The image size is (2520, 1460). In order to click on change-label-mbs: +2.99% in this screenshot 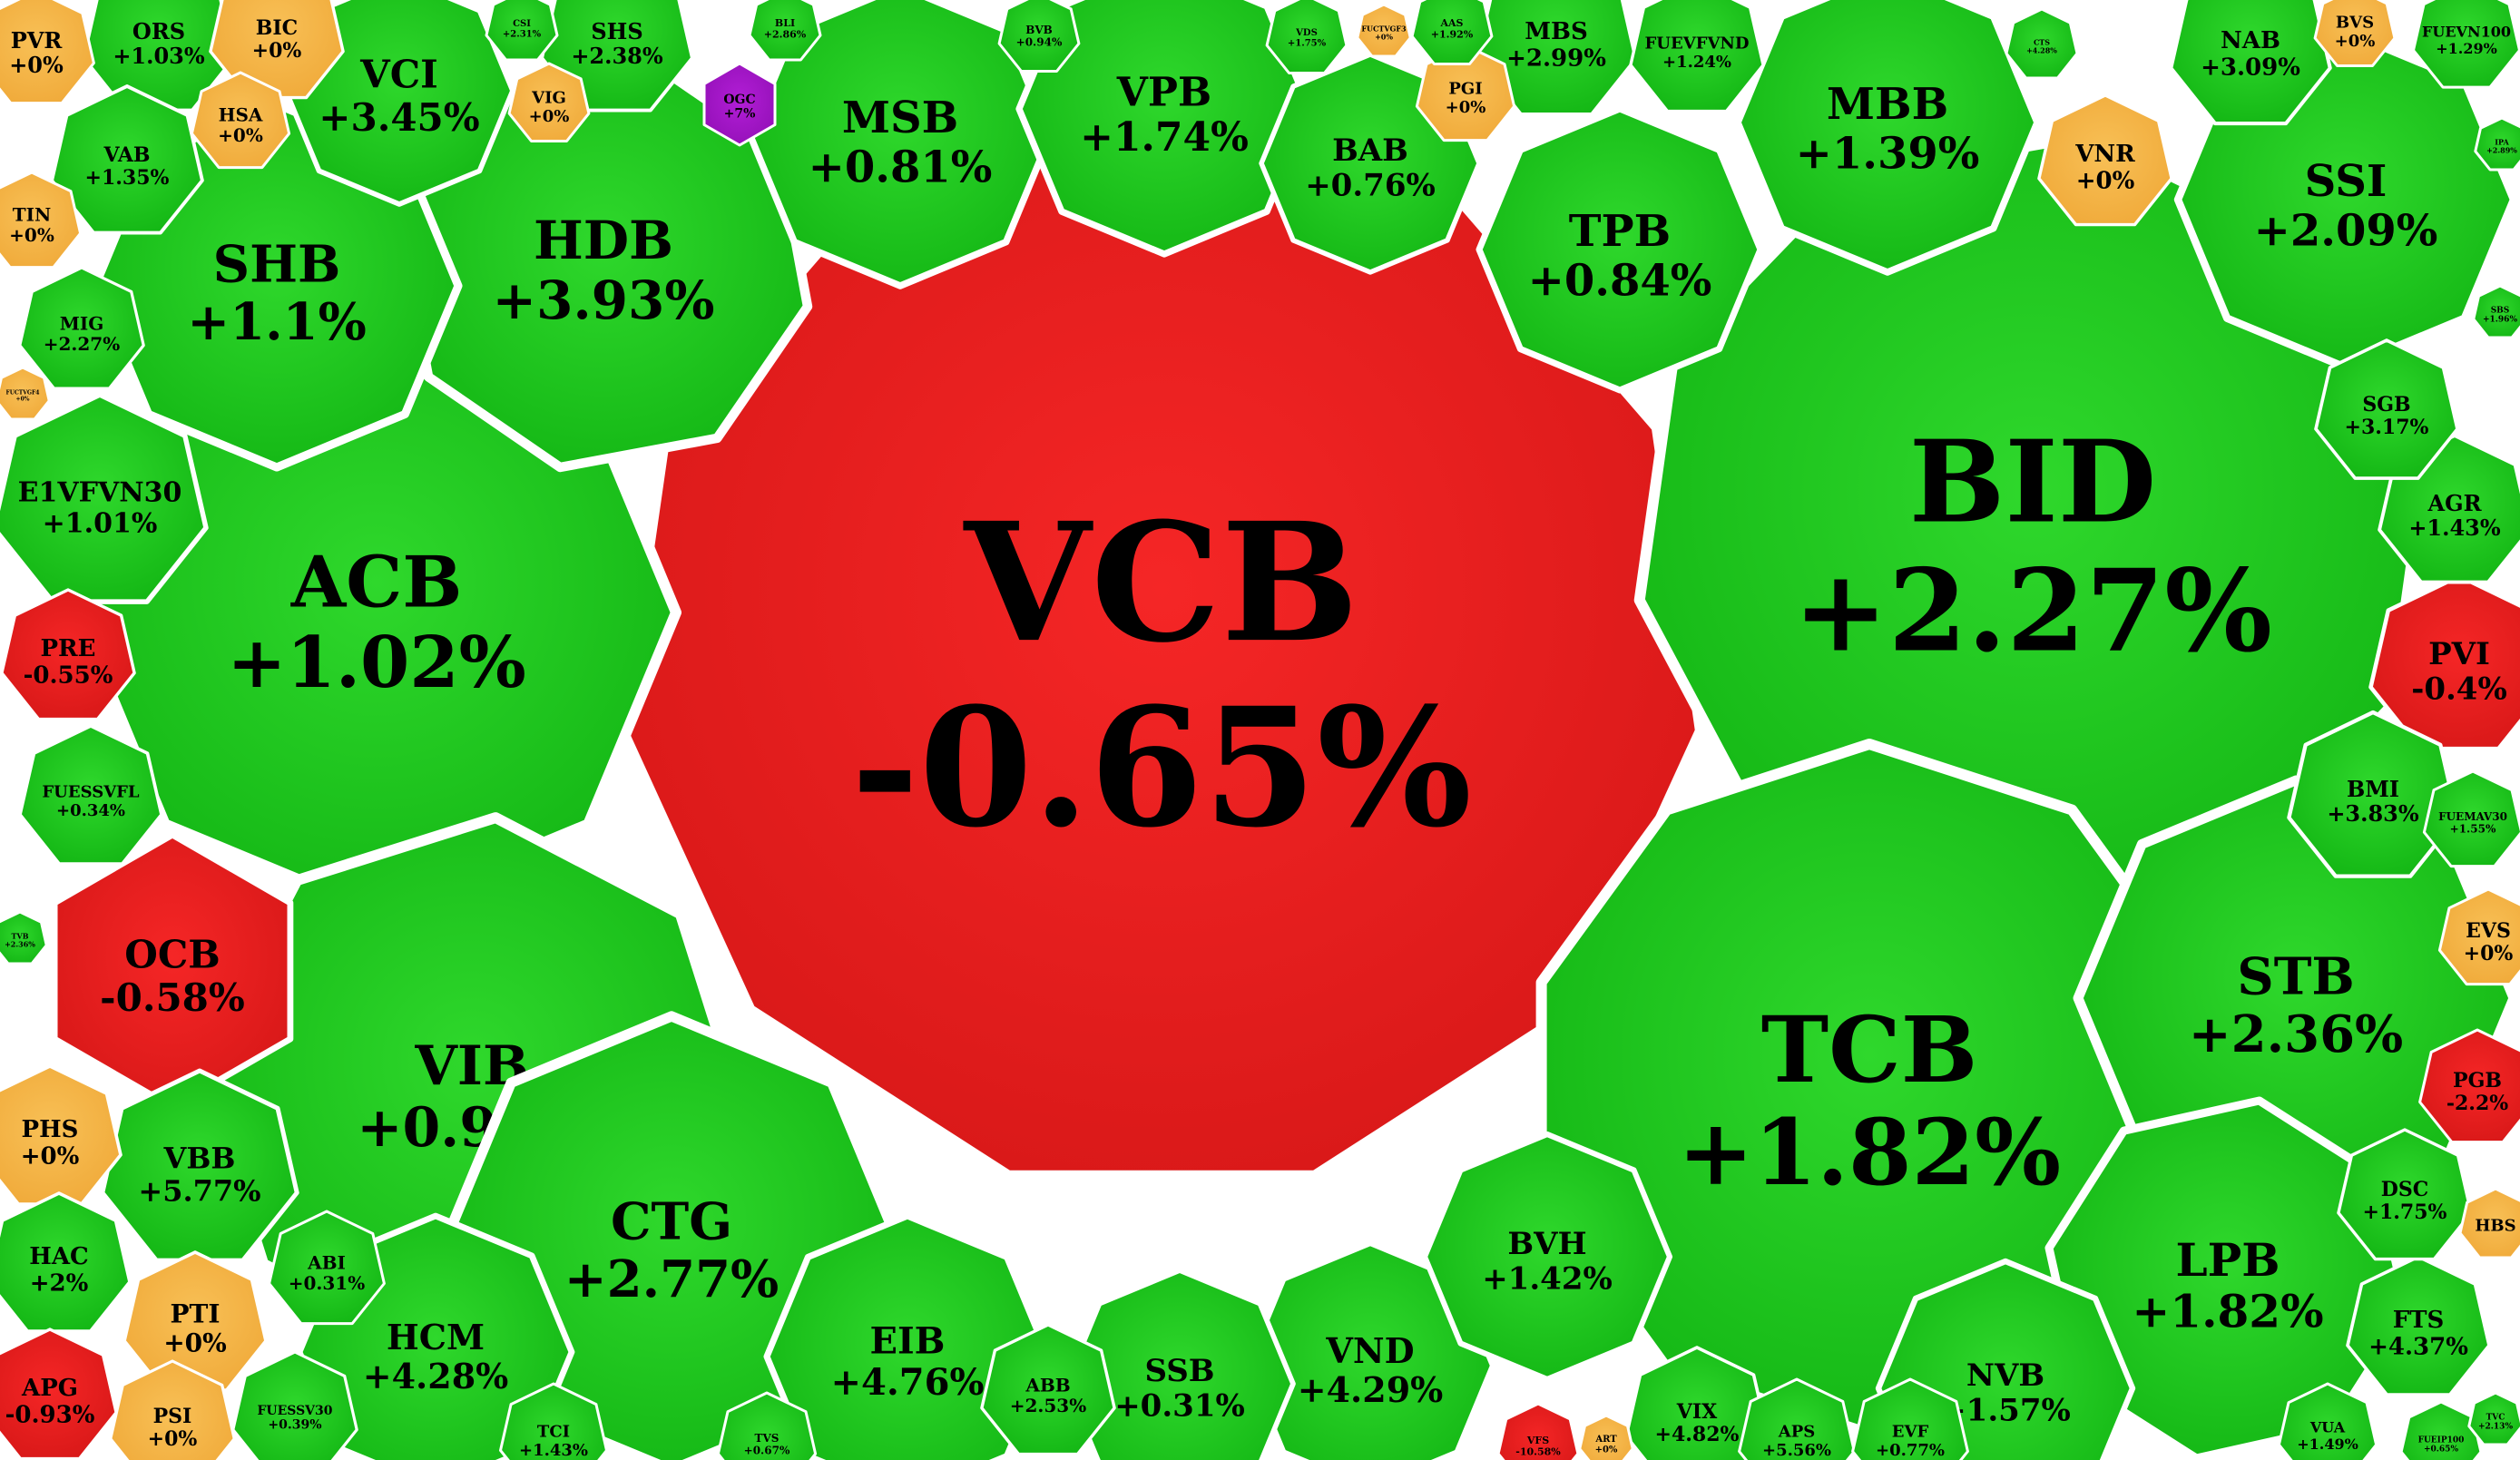, I will do `click(1556, 58)`.